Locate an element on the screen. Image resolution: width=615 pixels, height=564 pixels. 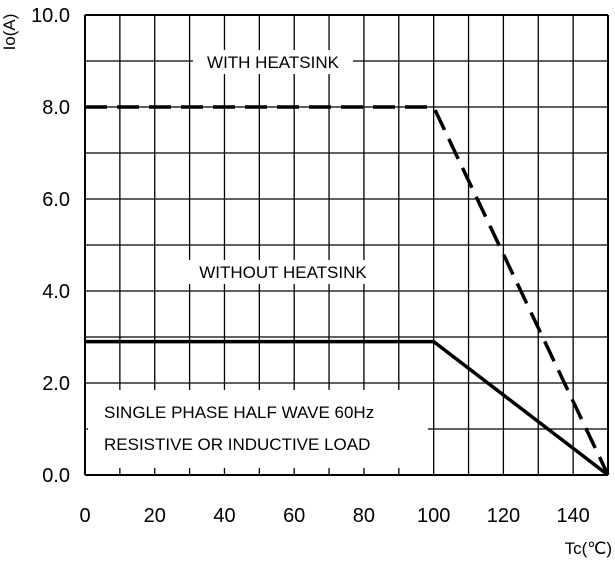
y-axis-title: Io(A) is located at coordinates (9, 32).